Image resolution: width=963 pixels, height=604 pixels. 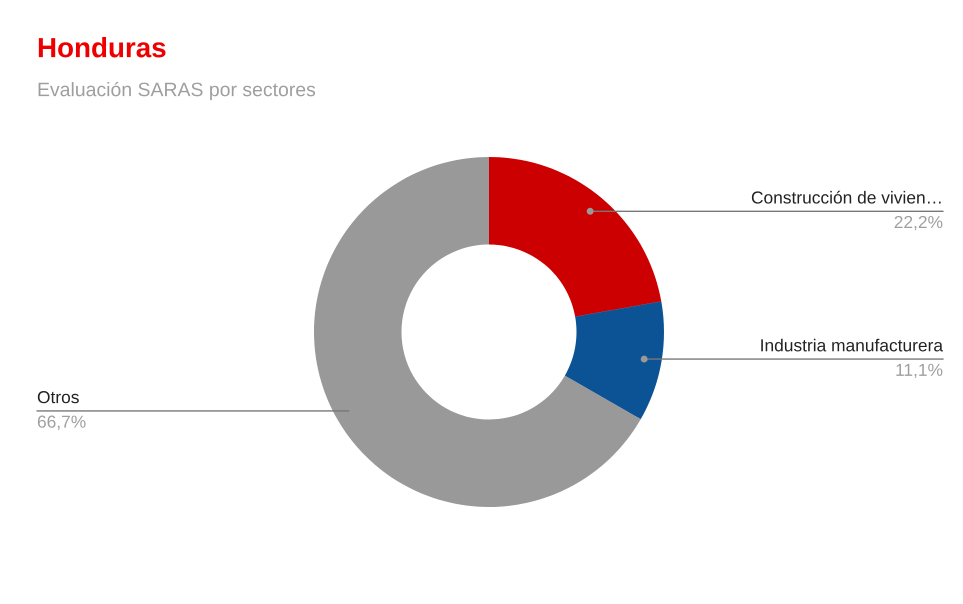 I want to click on data-label: 22,2%, so click(x=918, y=223).